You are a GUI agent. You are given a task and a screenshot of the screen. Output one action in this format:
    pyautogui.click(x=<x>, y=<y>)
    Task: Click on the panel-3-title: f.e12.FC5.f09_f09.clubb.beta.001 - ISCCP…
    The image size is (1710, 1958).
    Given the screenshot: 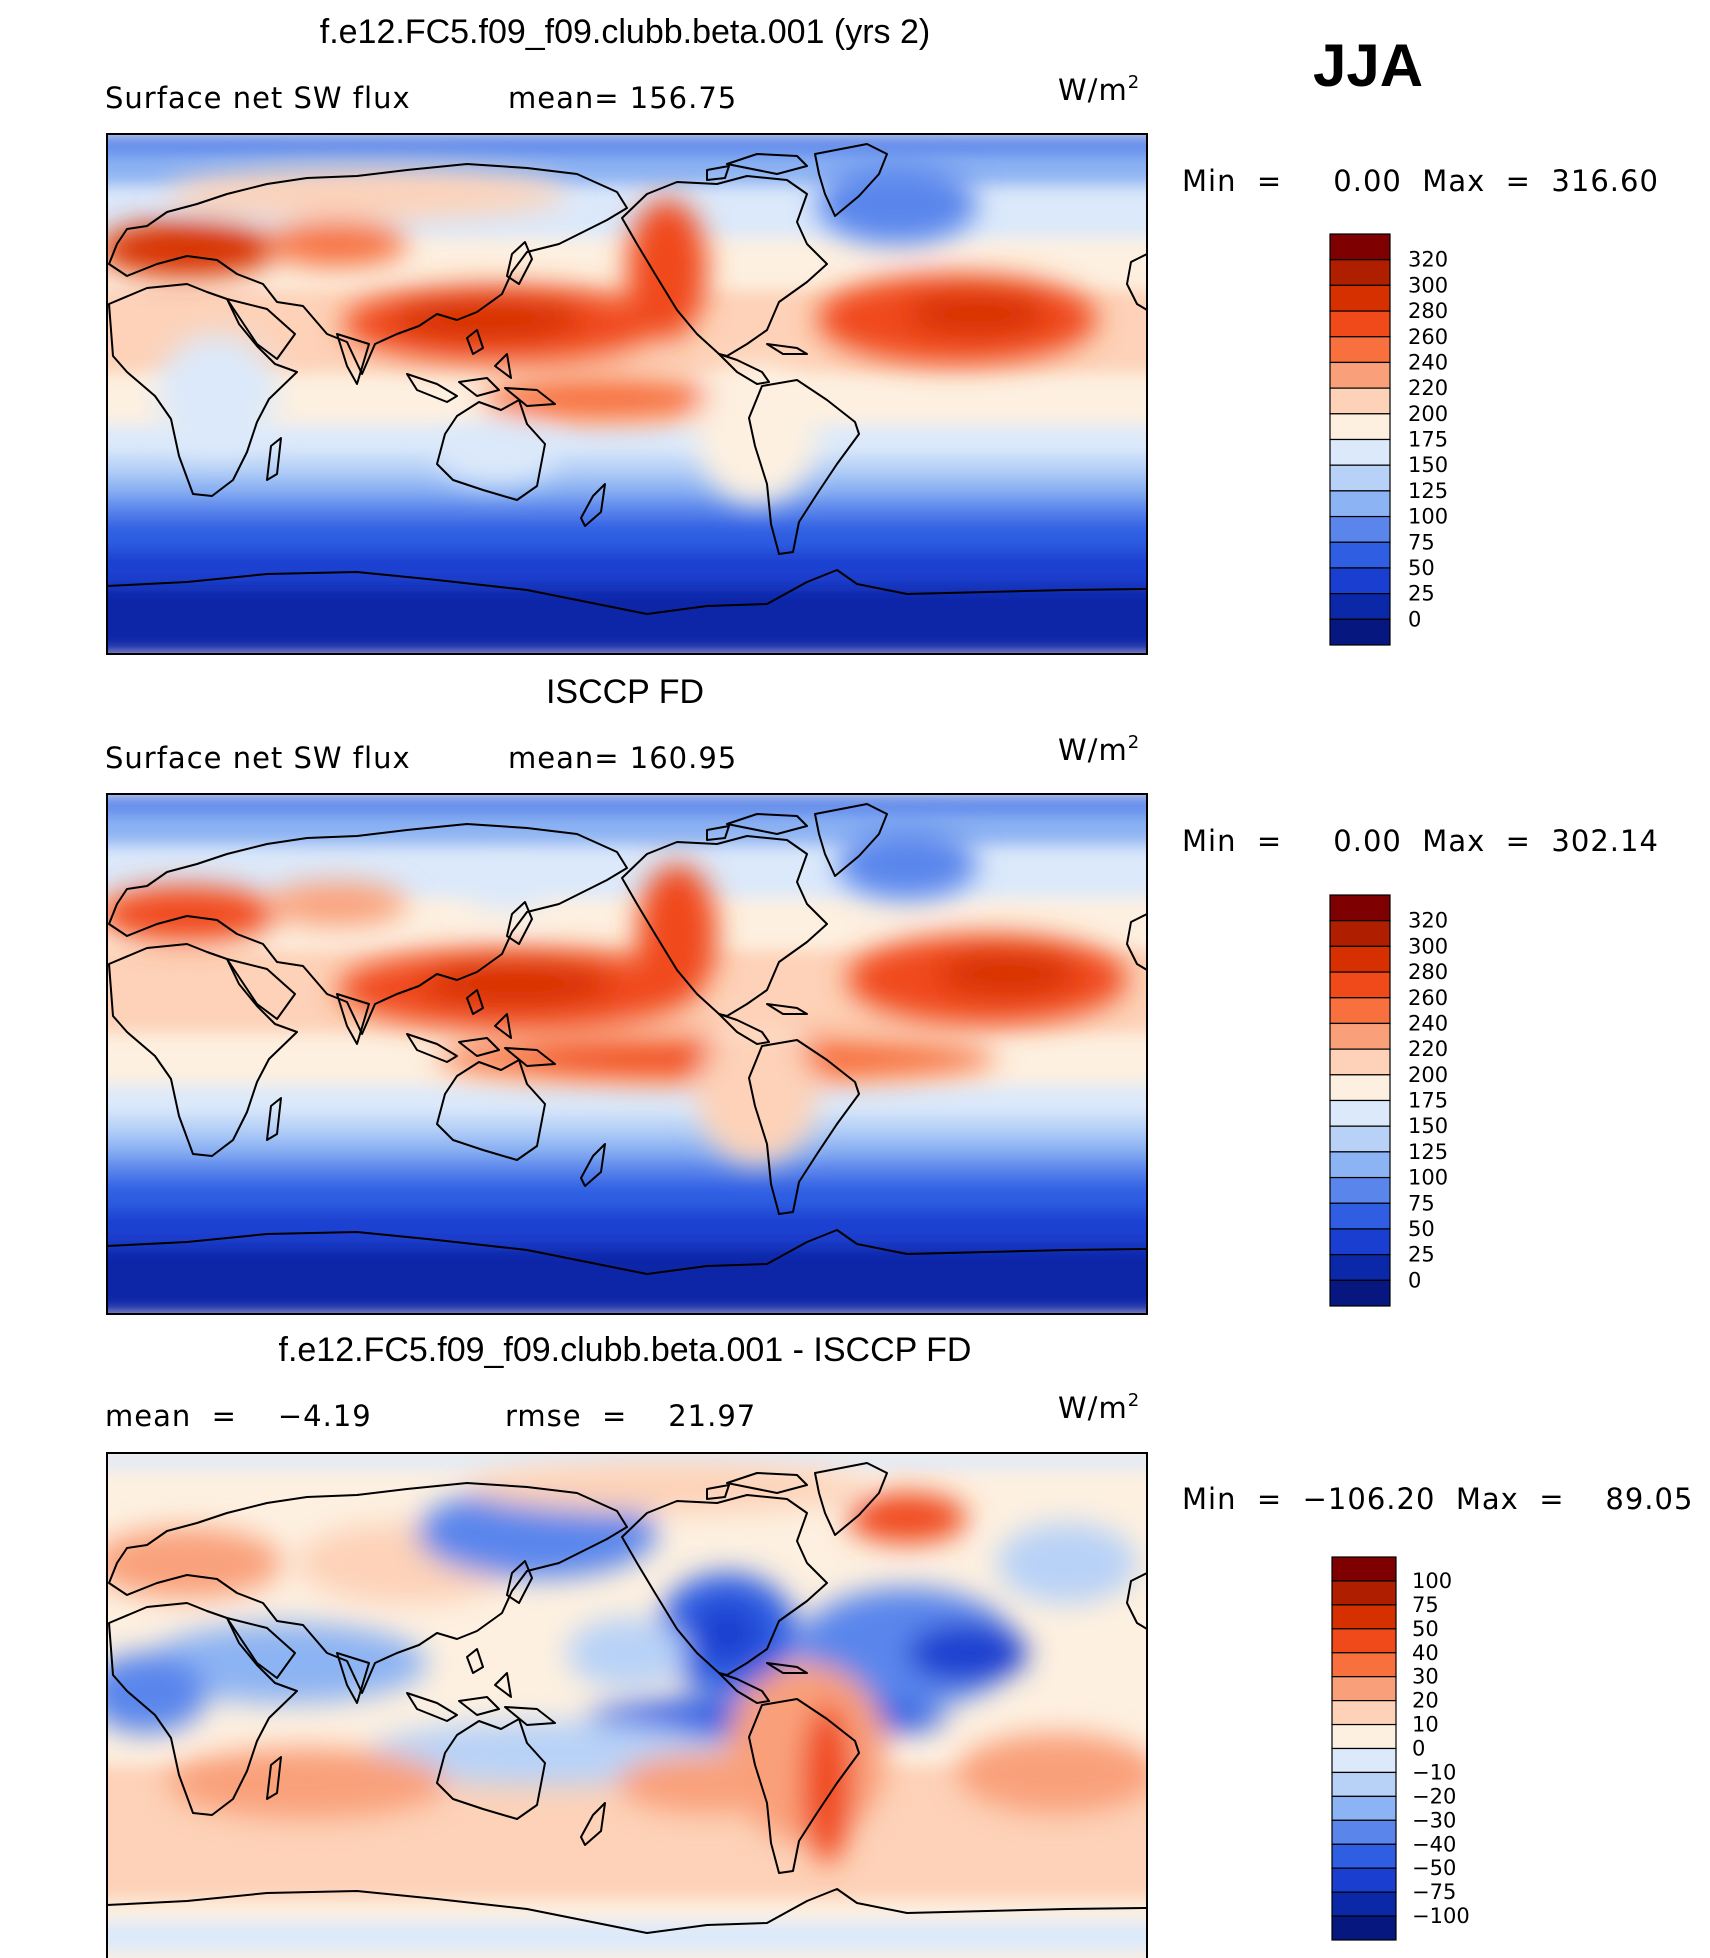 What is the action you would take?
    pyautogui.click(x=625, y=1350)
    